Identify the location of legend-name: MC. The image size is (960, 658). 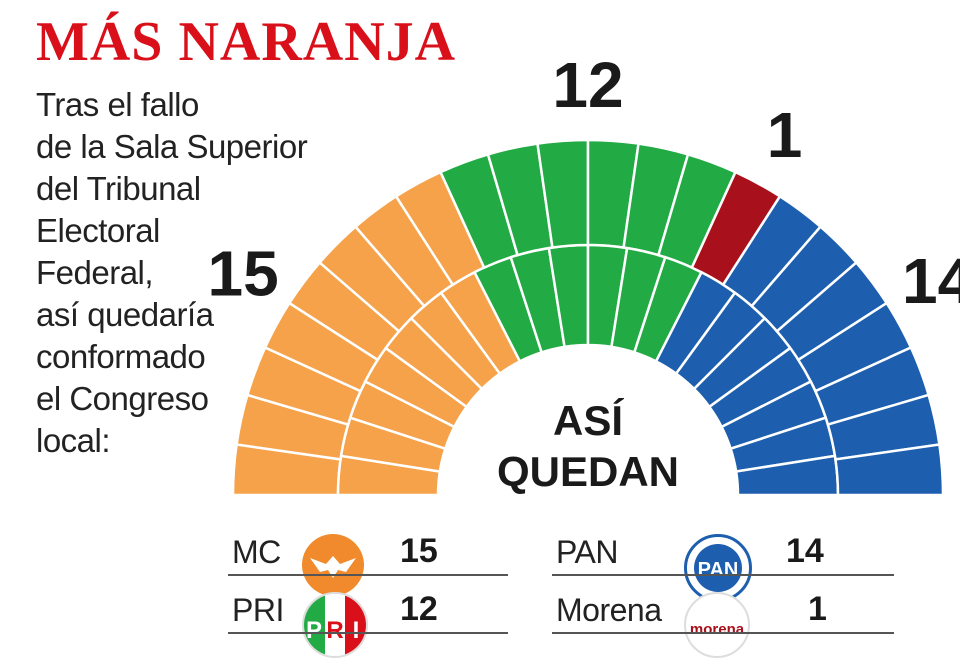
(256, 552).